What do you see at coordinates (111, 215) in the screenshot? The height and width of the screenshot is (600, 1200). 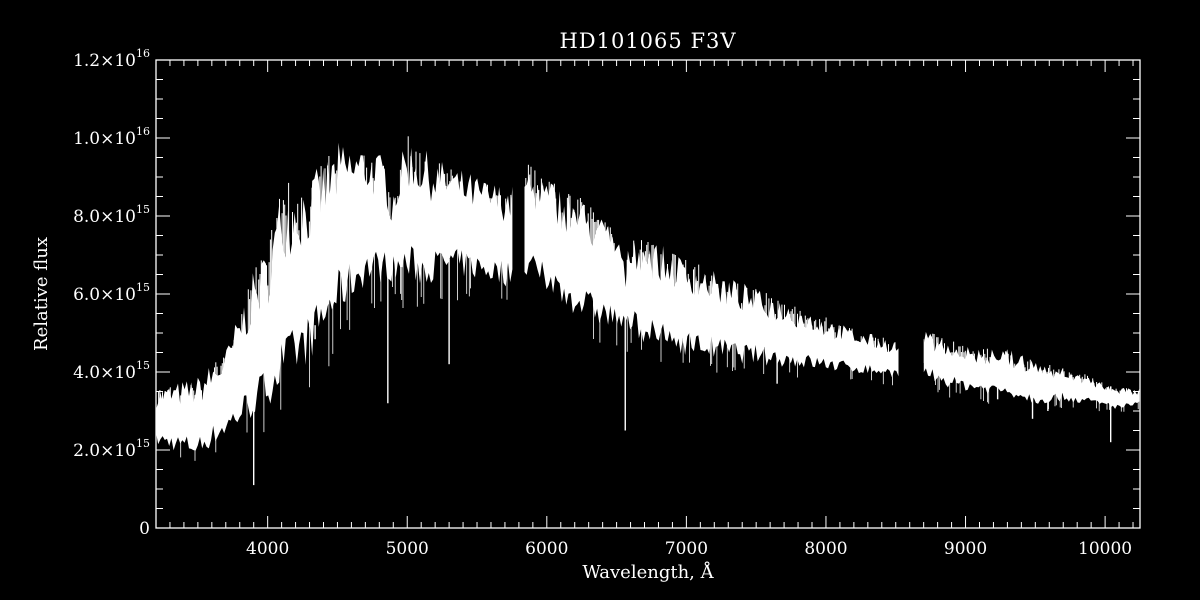 I see `y-tick-label: 8.0×10¹⁵` at bounding box center [111, 215].